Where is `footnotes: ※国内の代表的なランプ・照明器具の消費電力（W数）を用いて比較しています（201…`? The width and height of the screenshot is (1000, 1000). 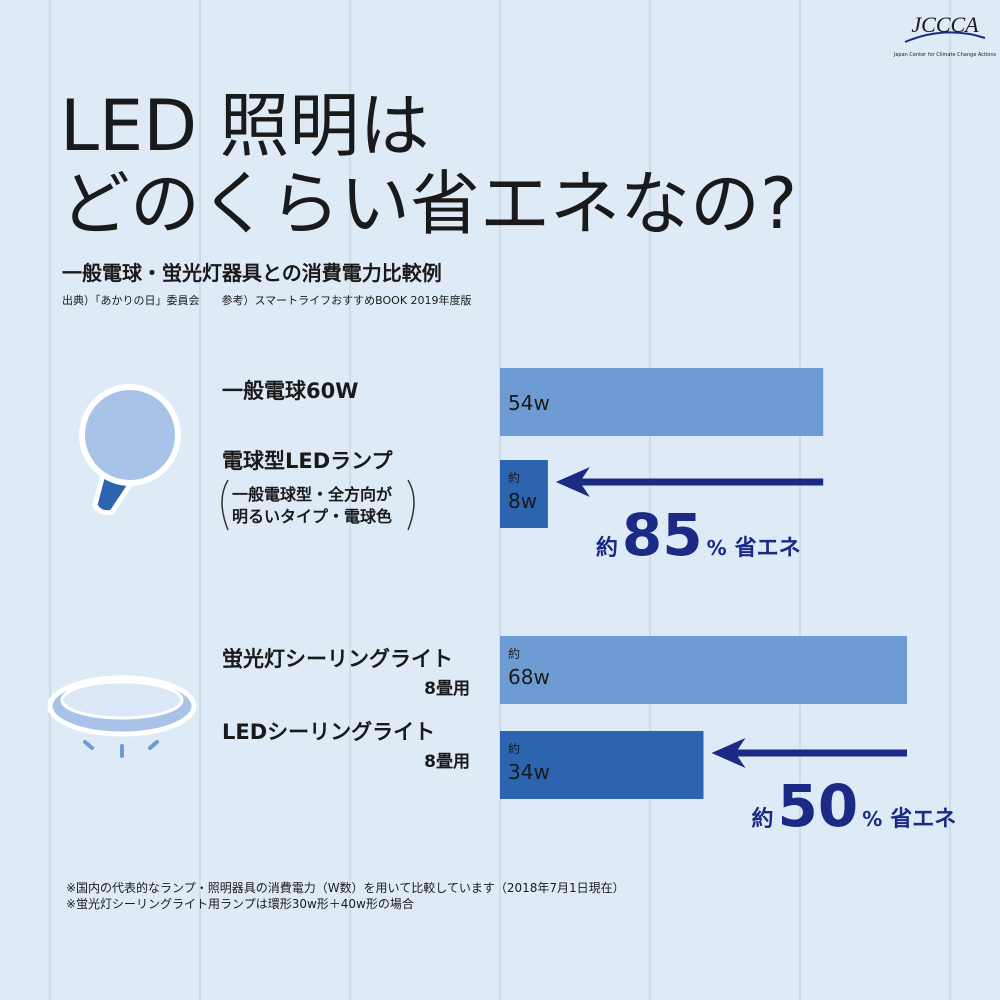 footnotes: ※国内の代表的なランプ・照明器具の消費電力（W数）を用いて比較しています（201… is located at coordinates (345, 895).